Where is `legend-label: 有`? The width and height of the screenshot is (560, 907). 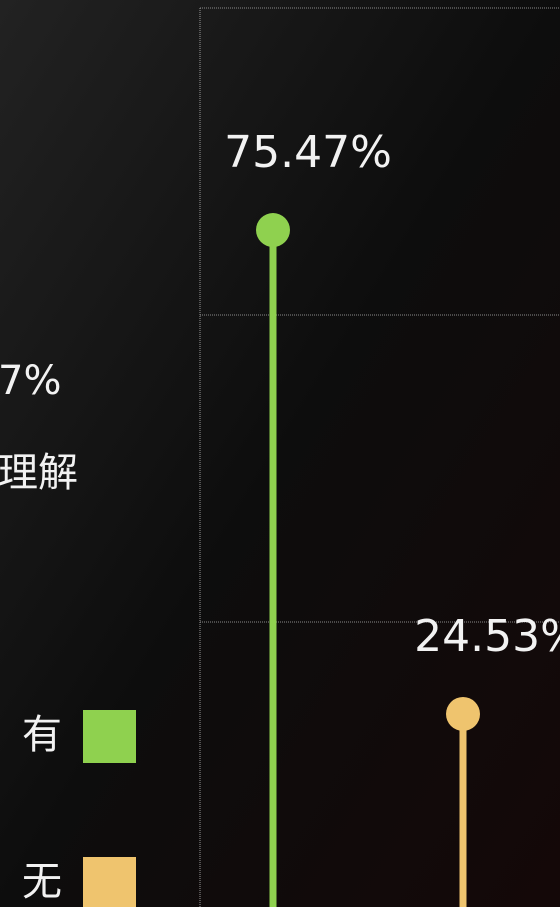 legend-label: 有 is located at coordinates (42, 735).